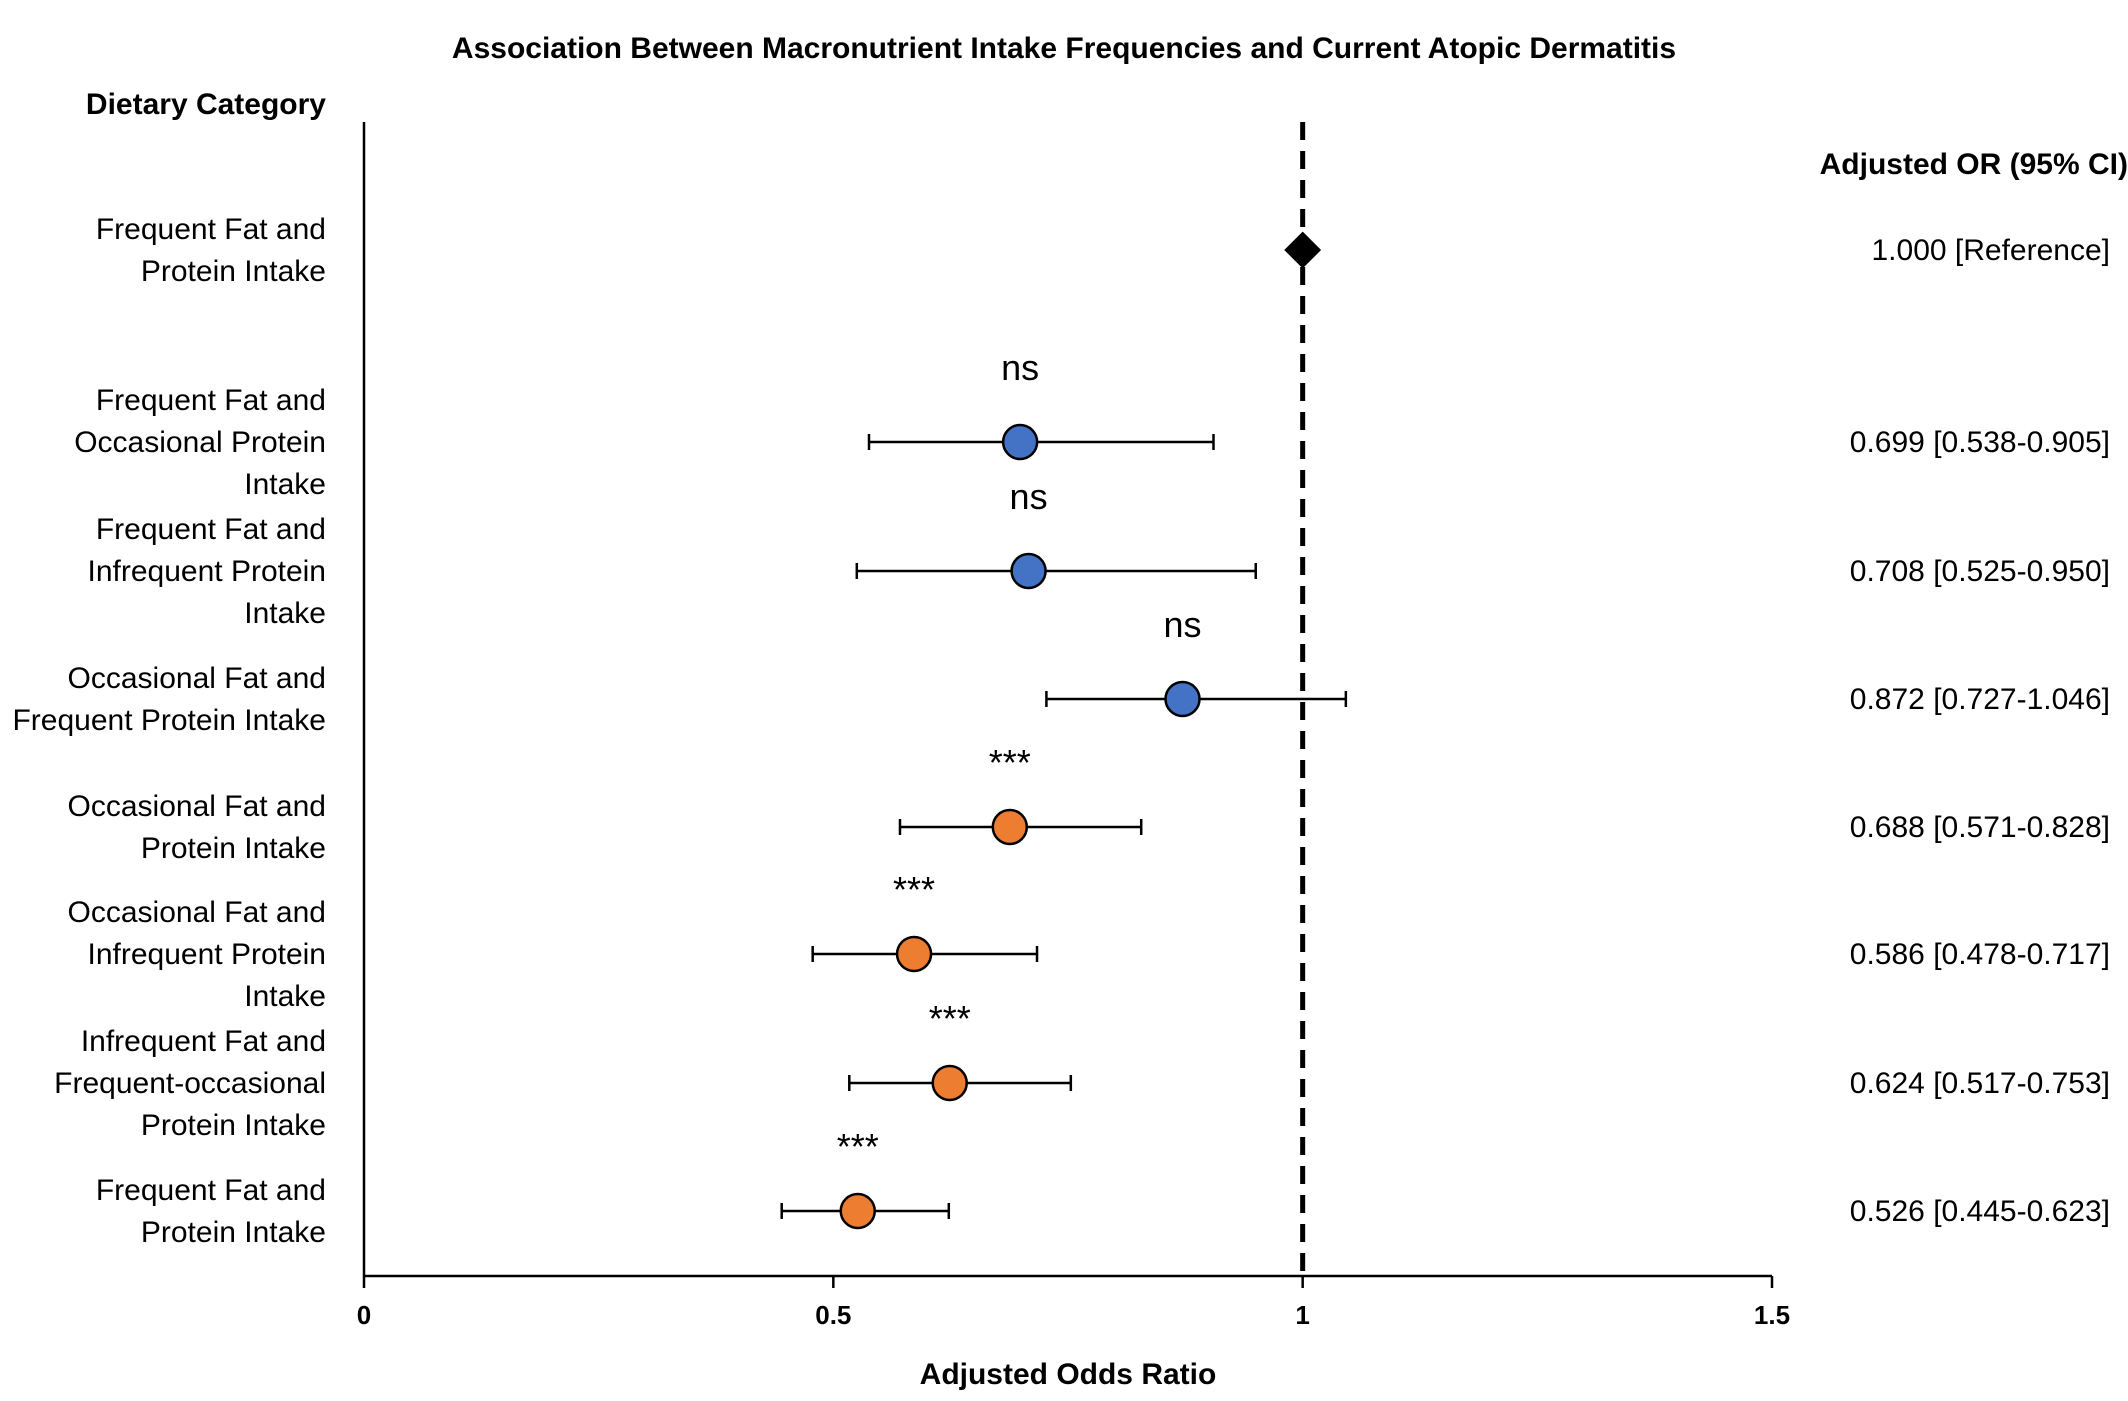 This screenshot has width=2128, height=1401. Describe the element at coordinates (1974, 164) in the screenshot. I see `ci-header: Adjusted OR (95% CI)` at that location.